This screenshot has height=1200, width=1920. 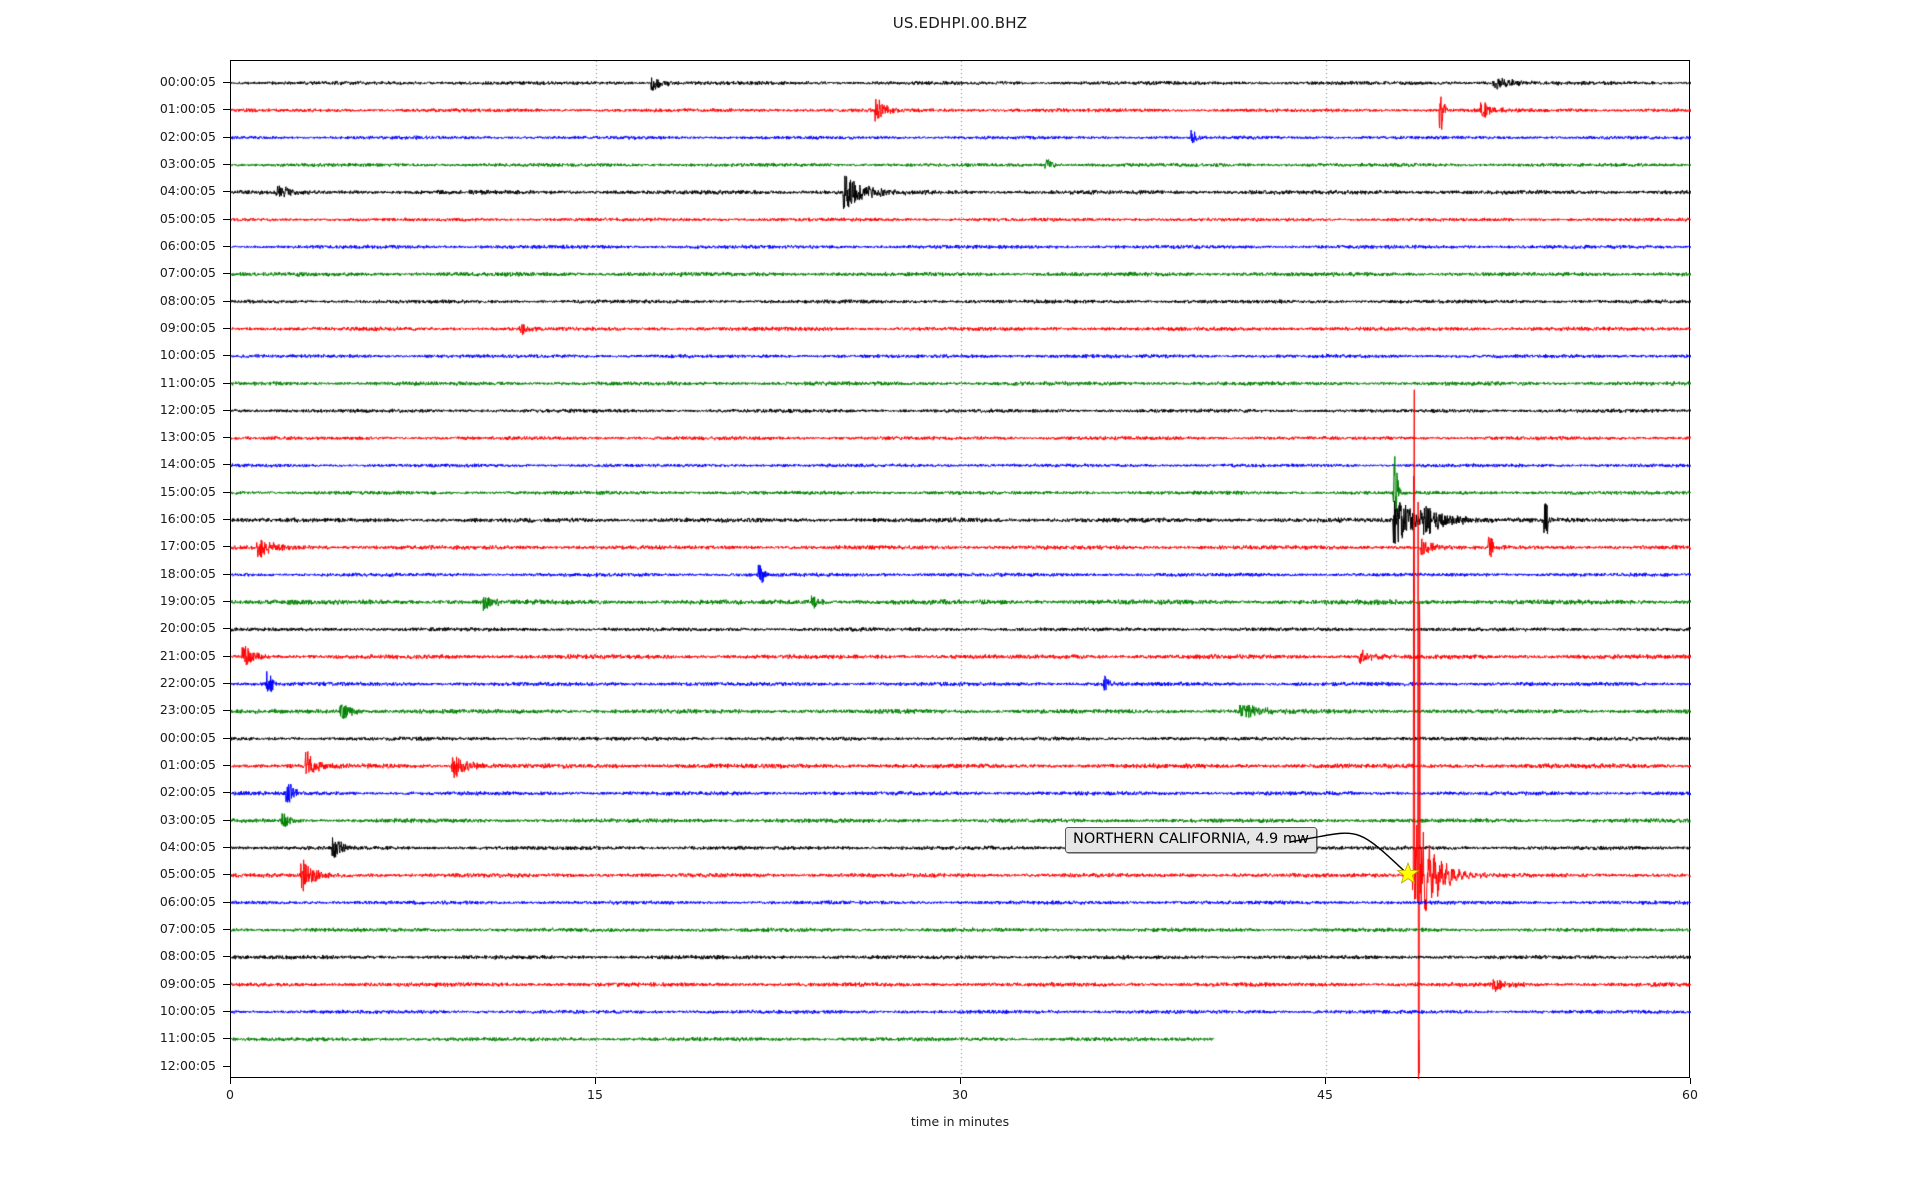 I want to click on page-title: US.EDHPI.00.BHZ, so click(x=960, y=23).